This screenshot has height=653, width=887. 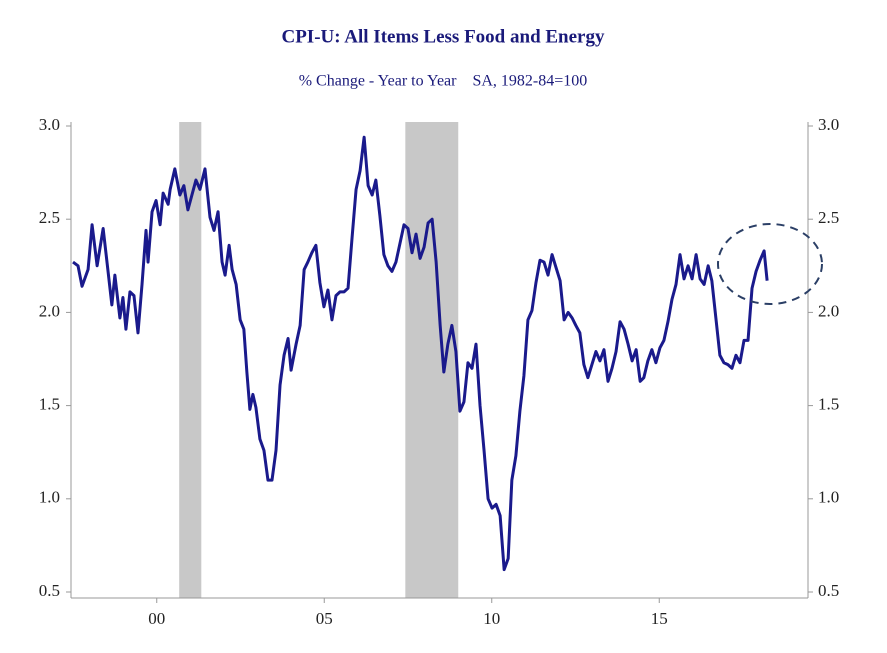 I want to click on y2-tick-label: 0.5, so click(x=828, y=590).